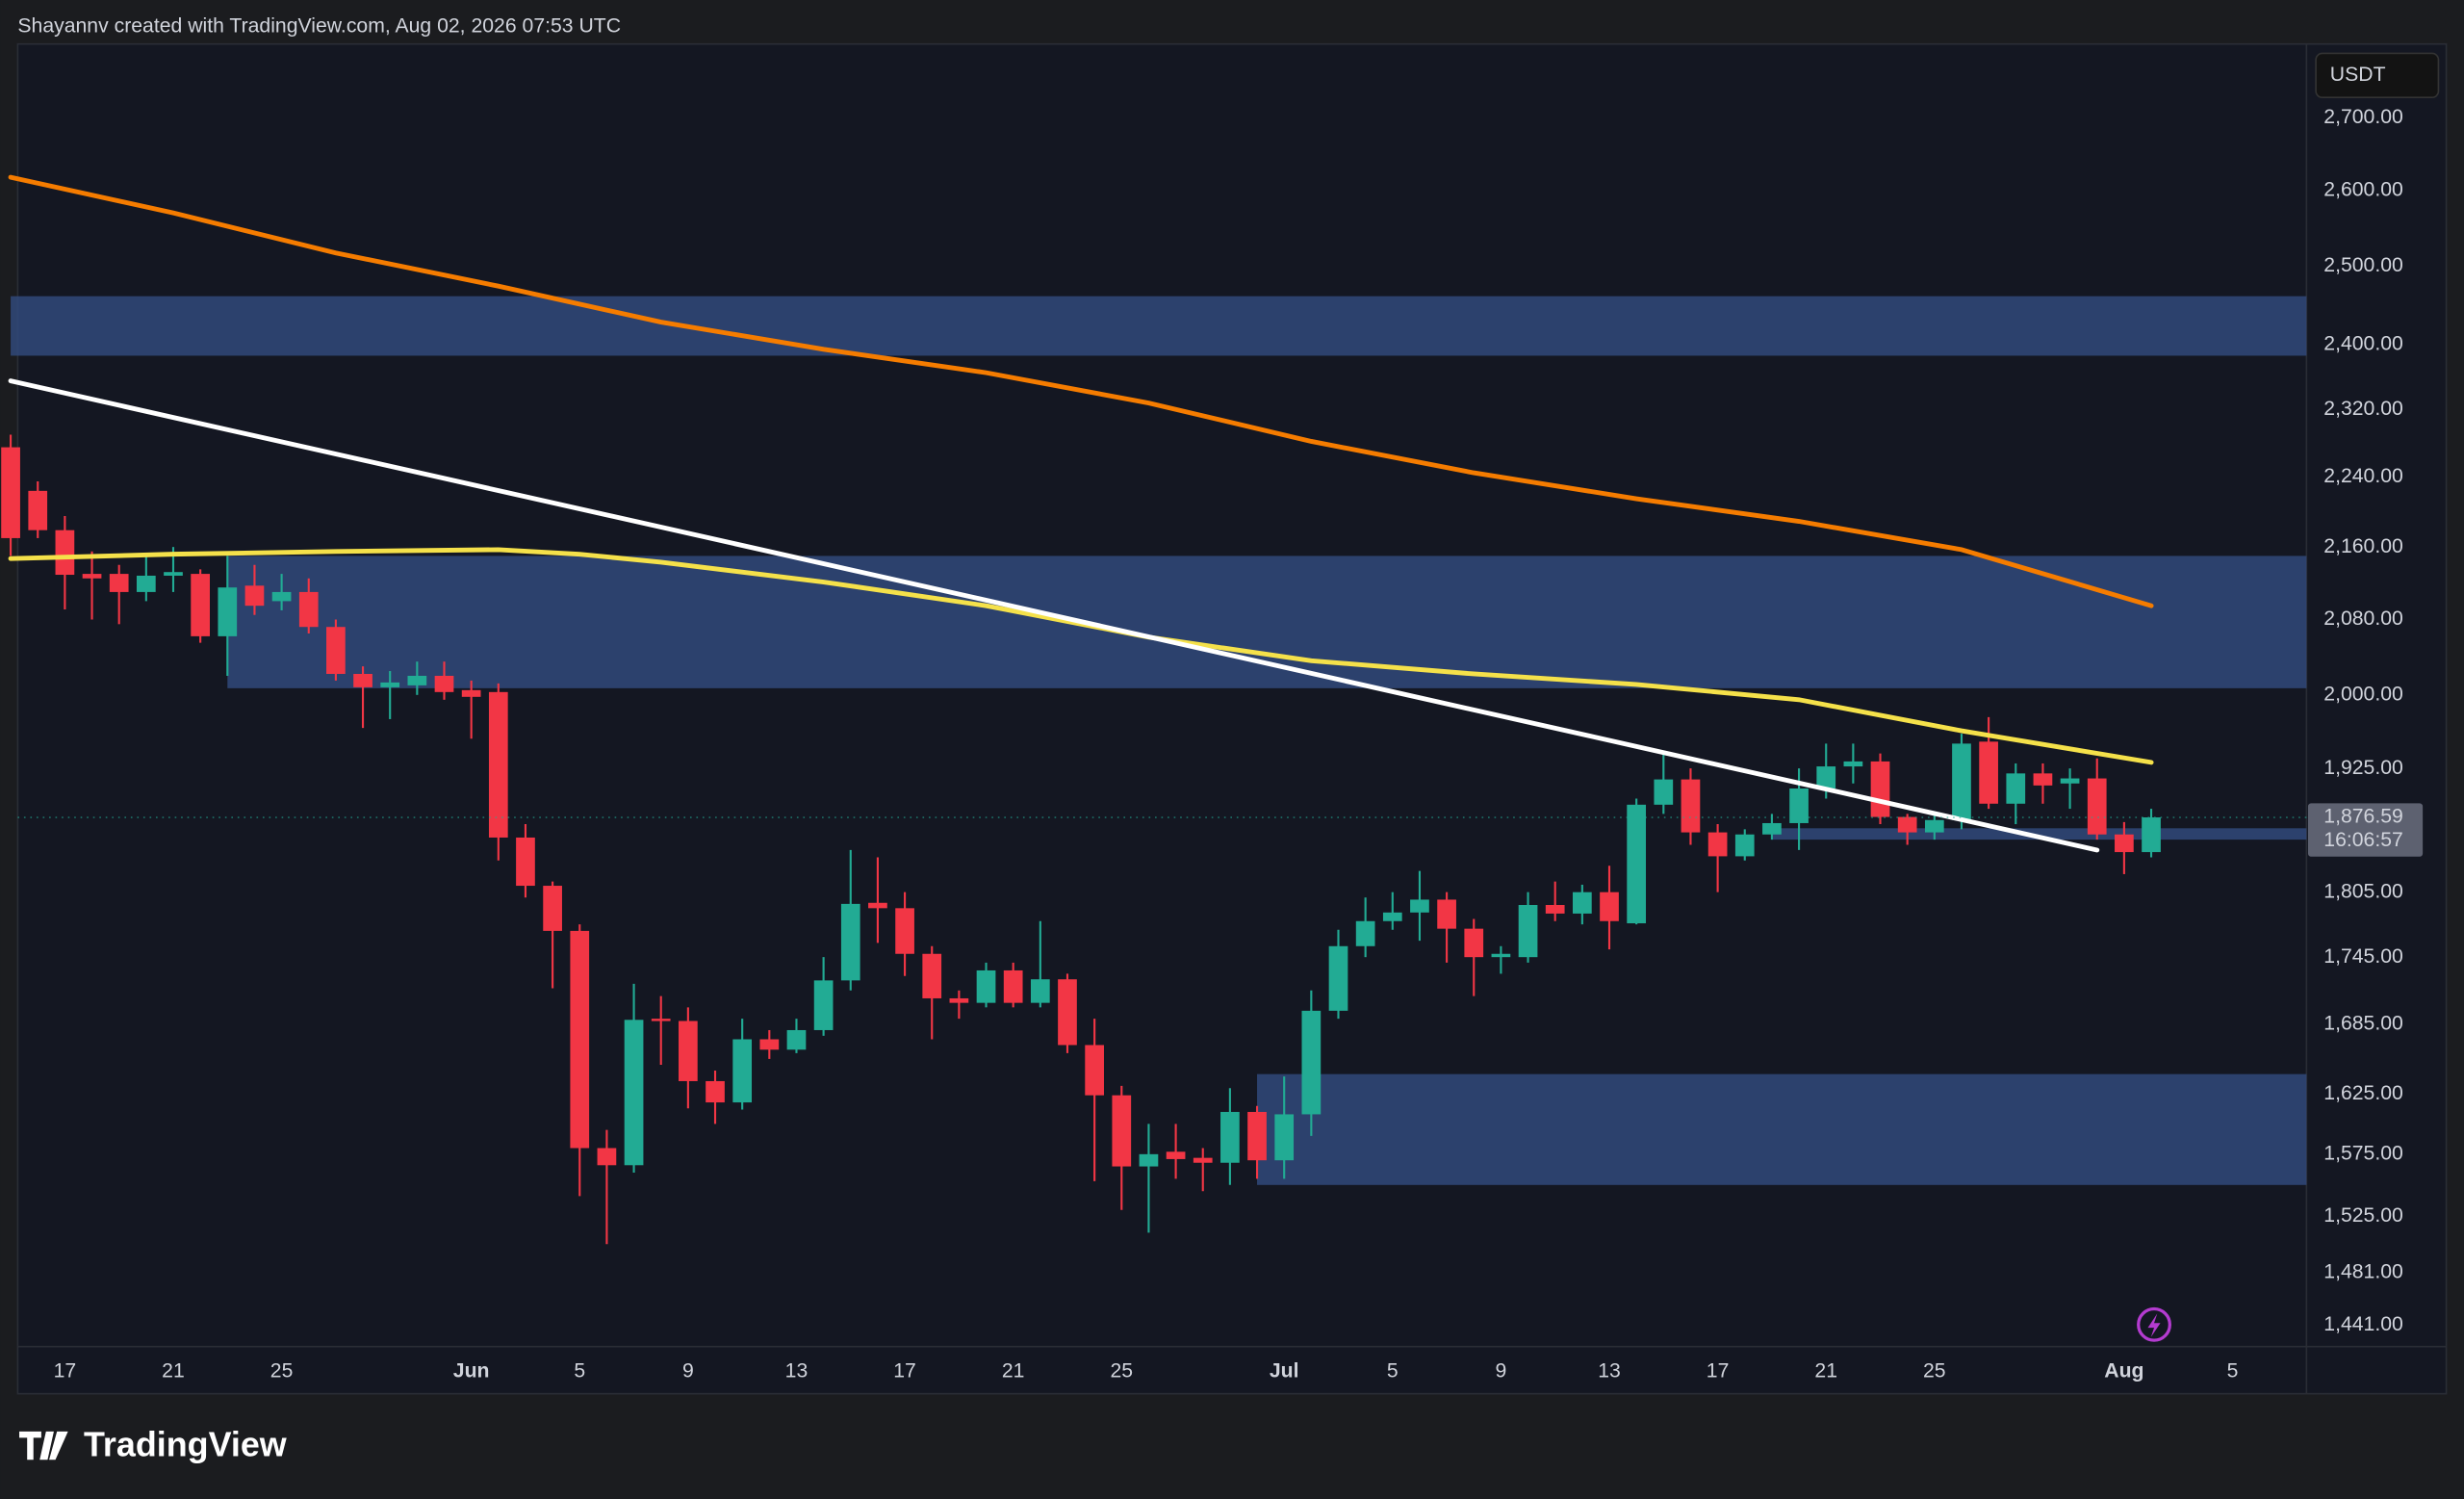  I want to click on y-tick-label: 1,441.00, so click(2363, 1324).